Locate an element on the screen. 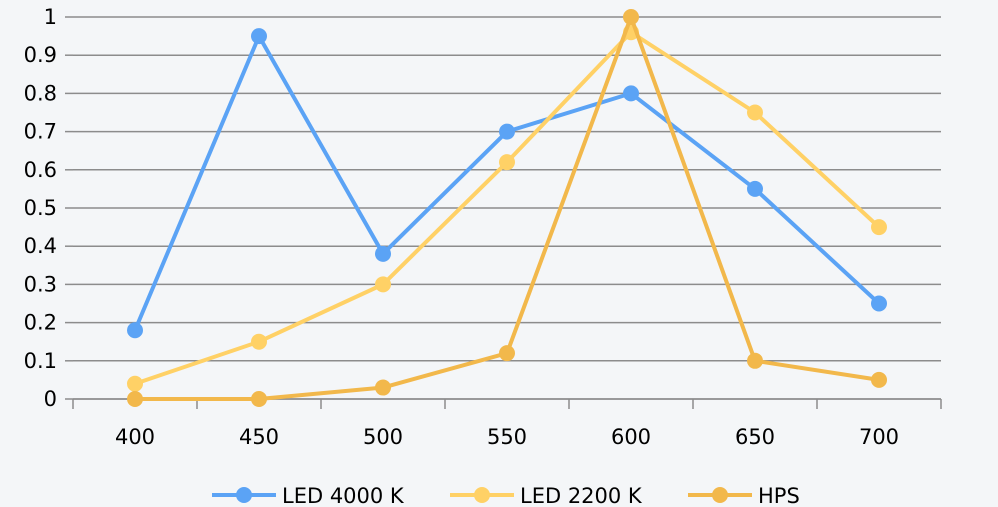  x-tick-label: 650 is located at coordinates (755, 437).